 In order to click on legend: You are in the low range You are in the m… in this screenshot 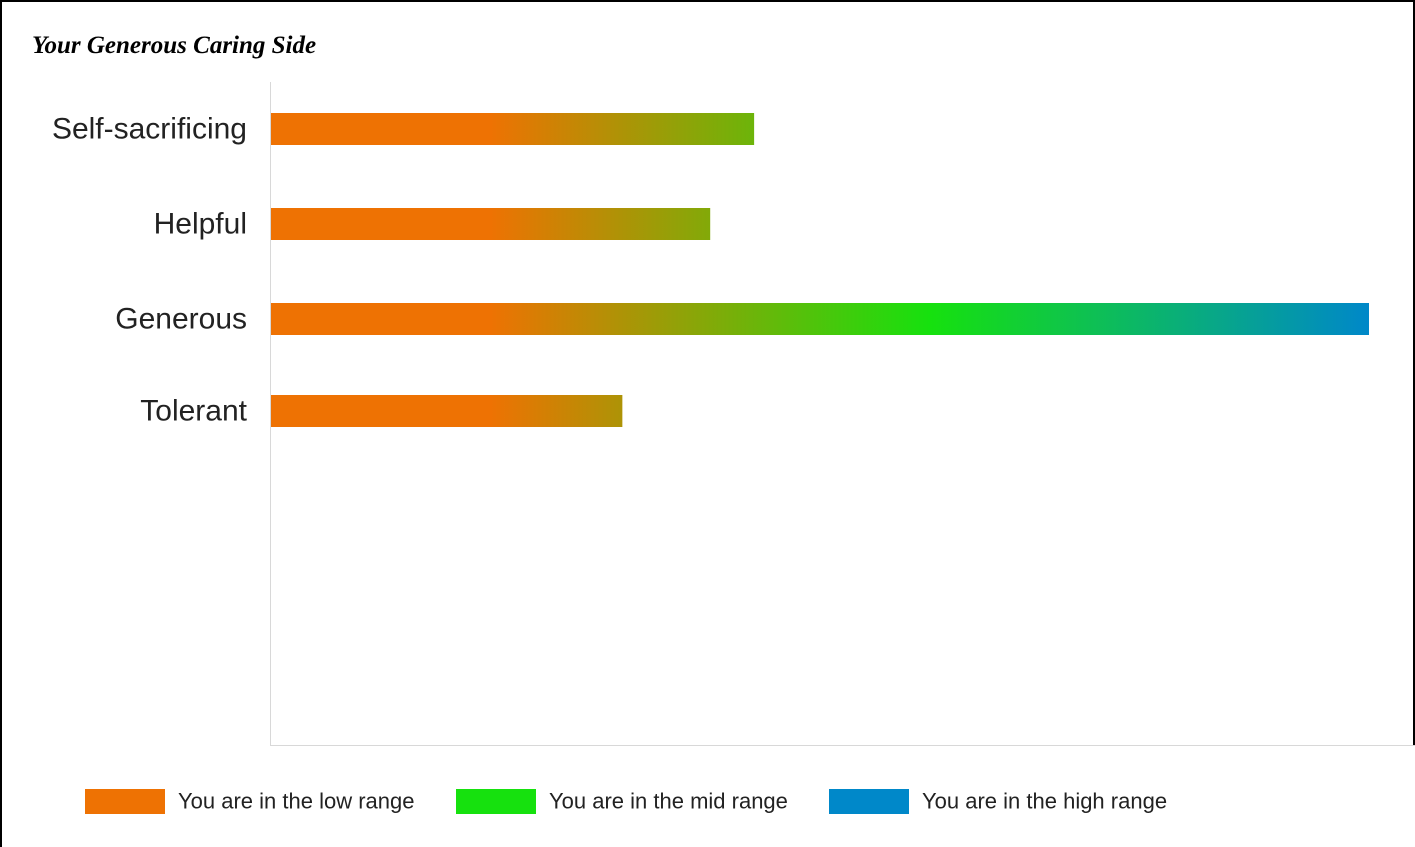, I will do `click(626, 801)`.